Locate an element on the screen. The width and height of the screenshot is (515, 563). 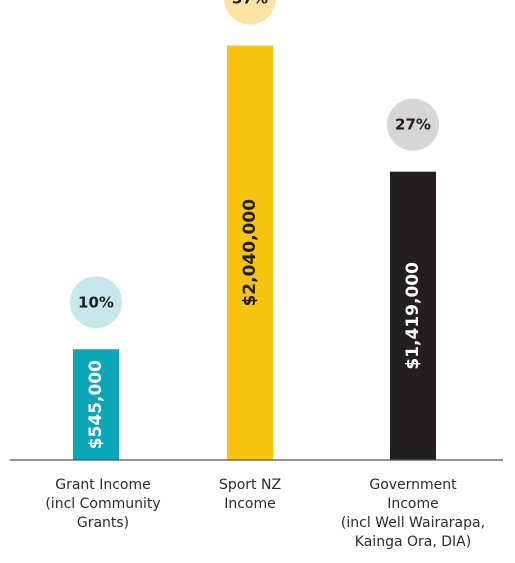
percent-label-sport-nz-income: 37% is located at coordinates (250, 4).